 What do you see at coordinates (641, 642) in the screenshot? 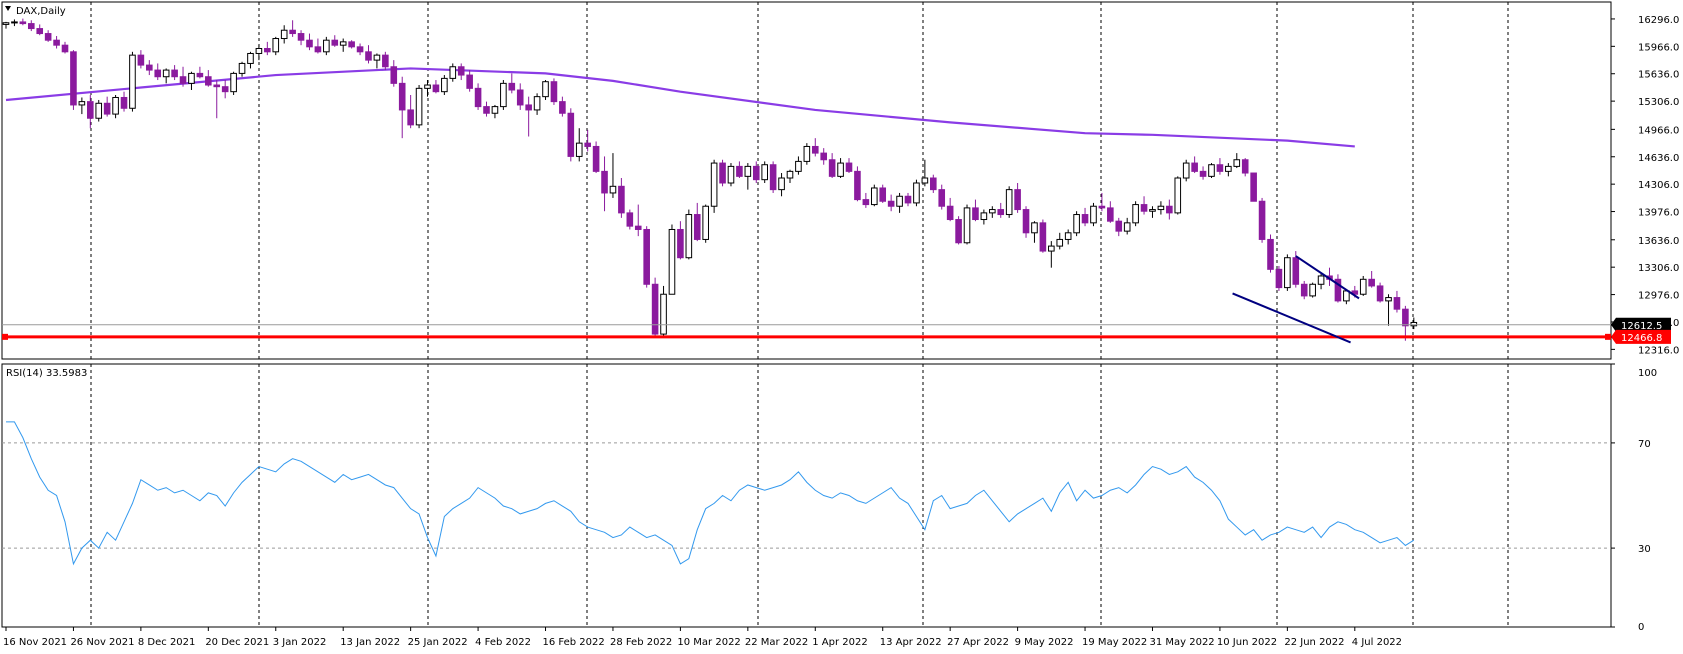
I see `time-axis-label: 28 Feb 2022` at bounding box center [641, 642].